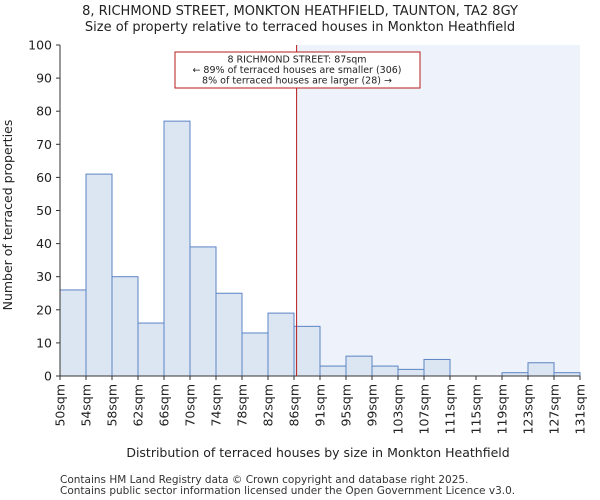 This screenshot has width=600, height=500. What do you see at coordinates (190, 405) in the screenshot?
I see `x-tick-label: 70sqm` at bounding box center [190, 405].